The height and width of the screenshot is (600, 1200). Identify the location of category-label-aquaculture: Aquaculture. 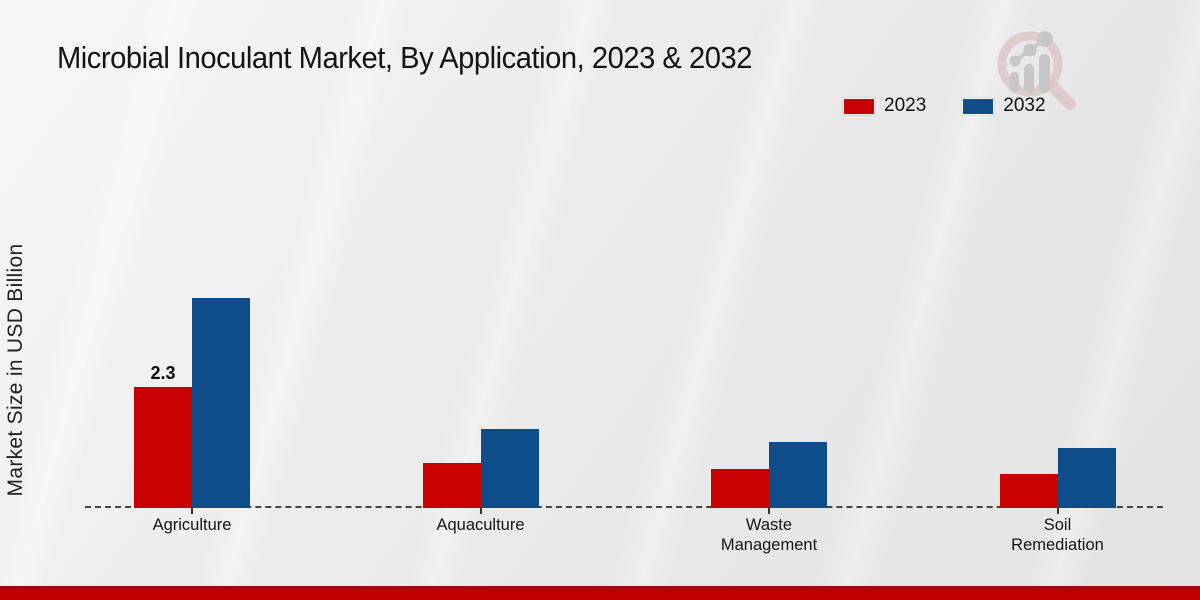
(480, 525).